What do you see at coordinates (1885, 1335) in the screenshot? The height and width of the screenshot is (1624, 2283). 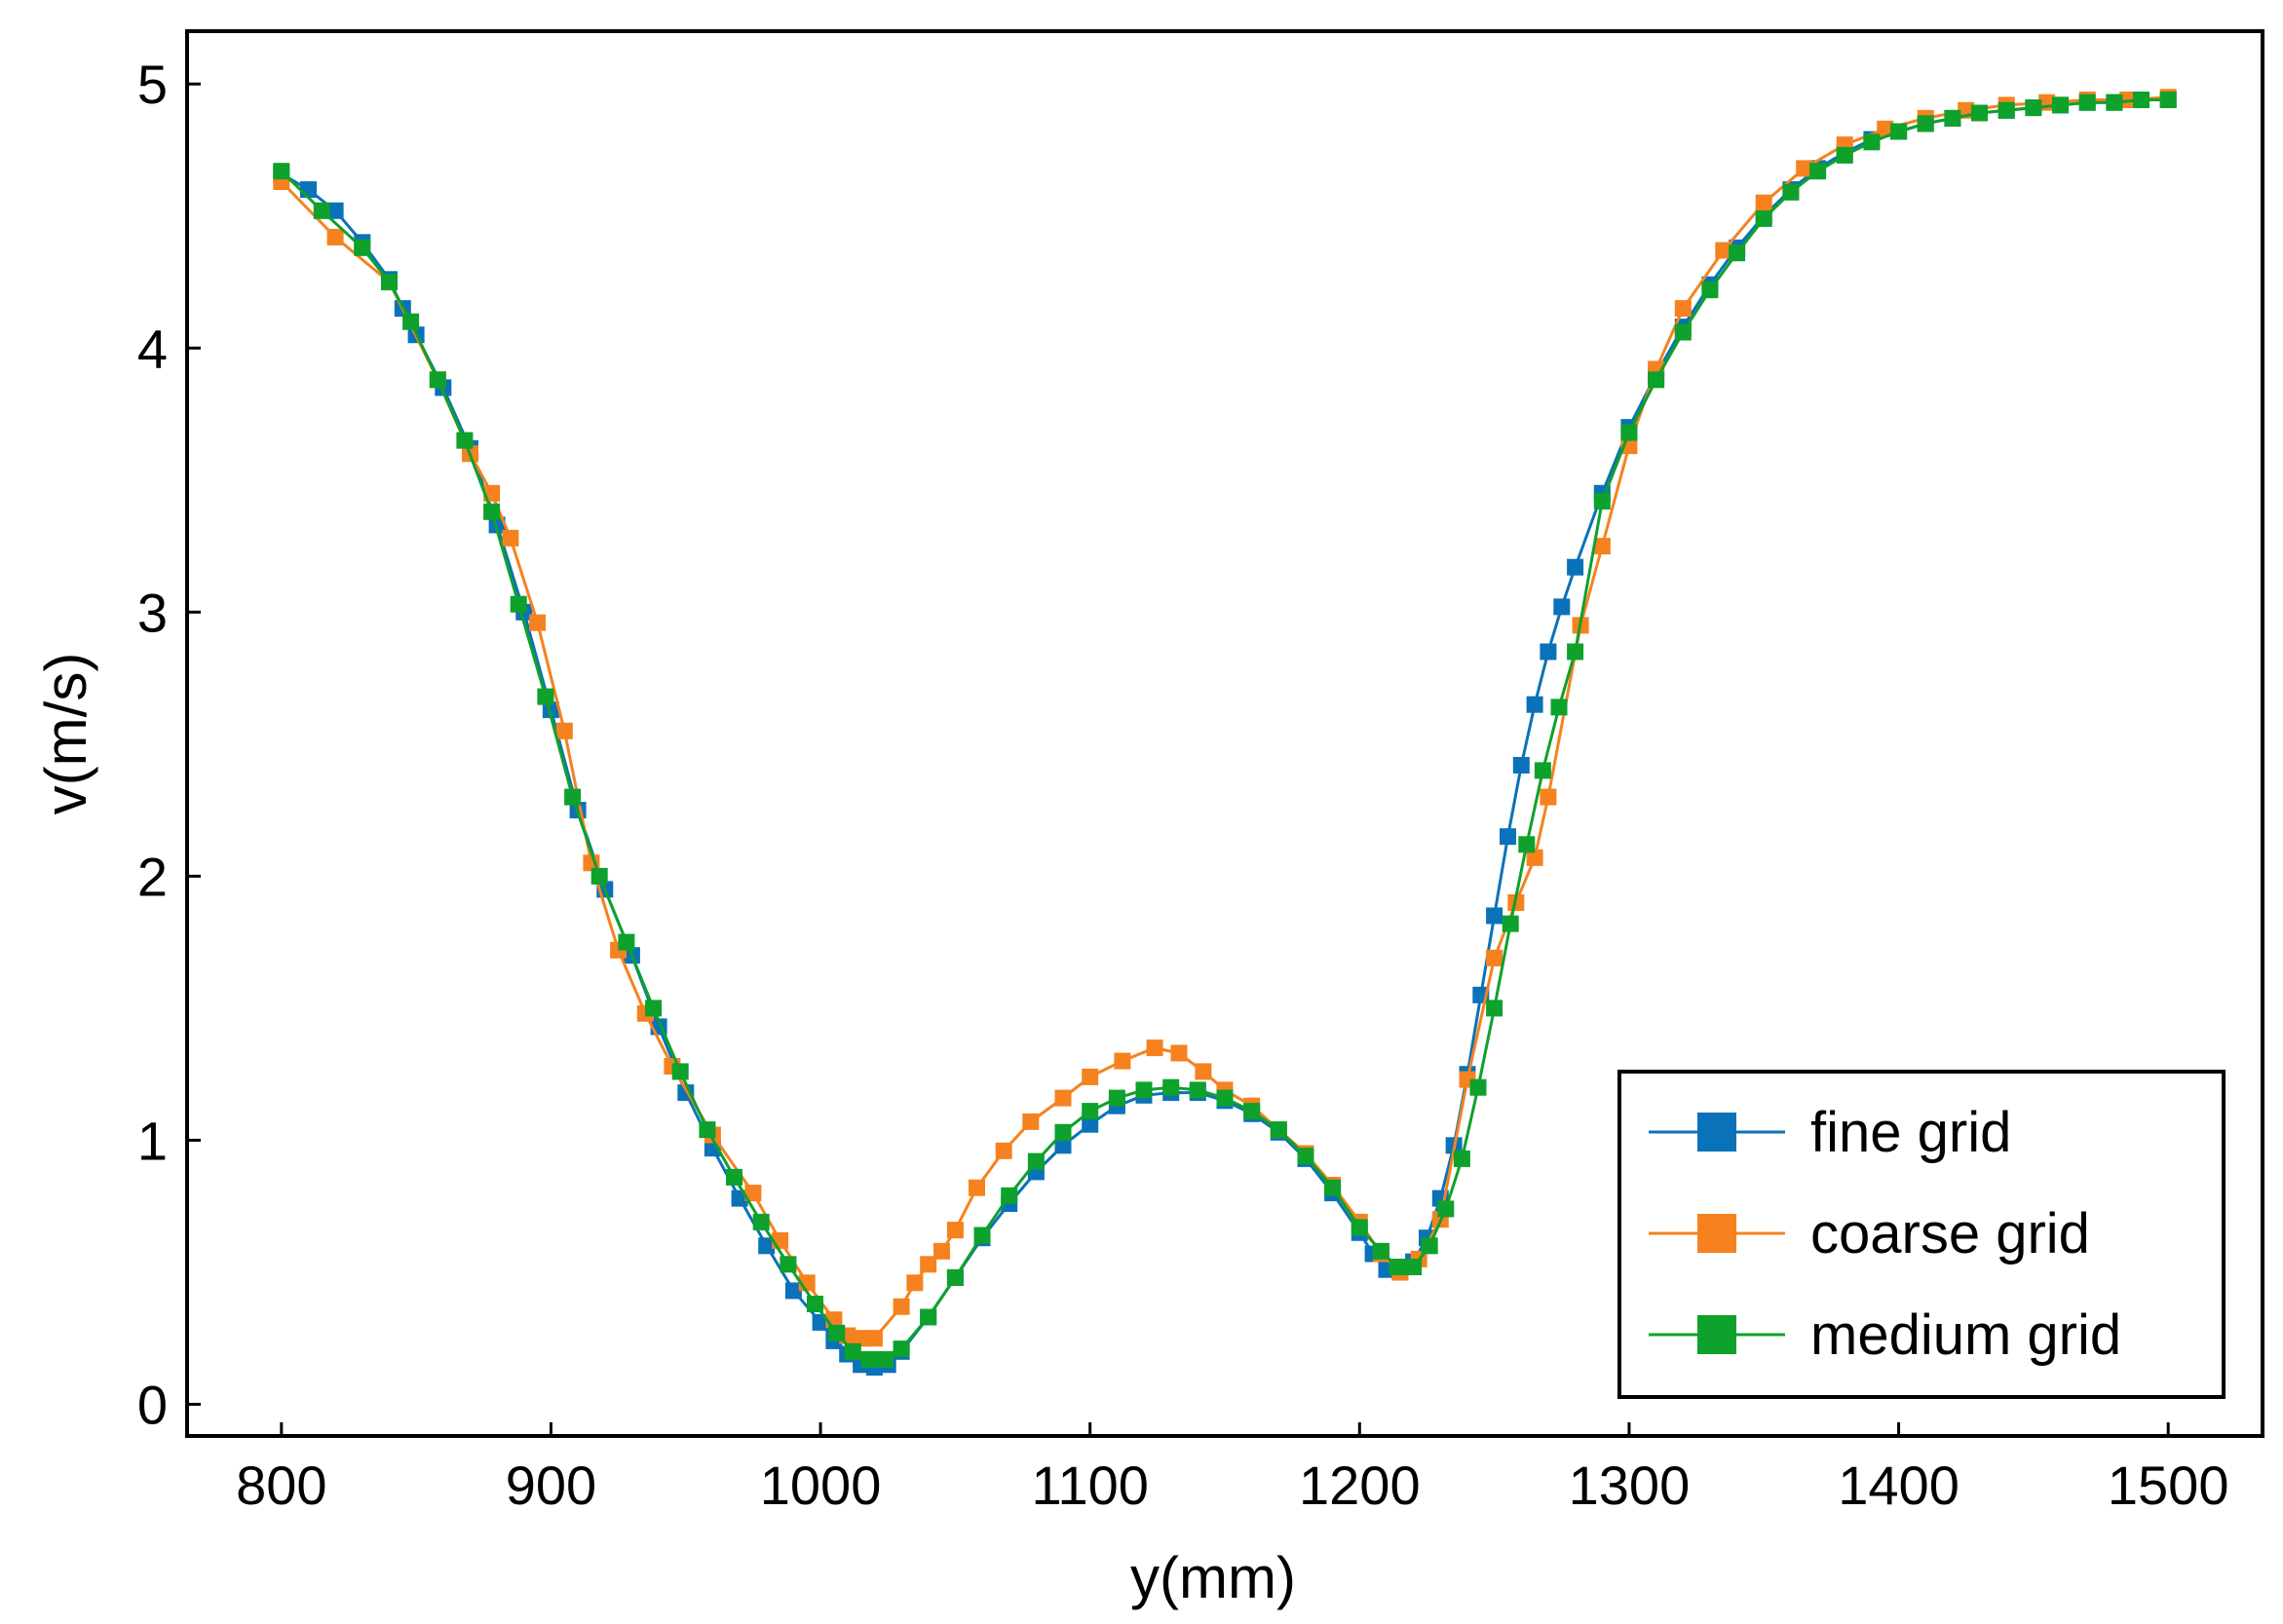 I see `legend-item-medium-grid: medium grid` at bounding box center [1885, 1335].